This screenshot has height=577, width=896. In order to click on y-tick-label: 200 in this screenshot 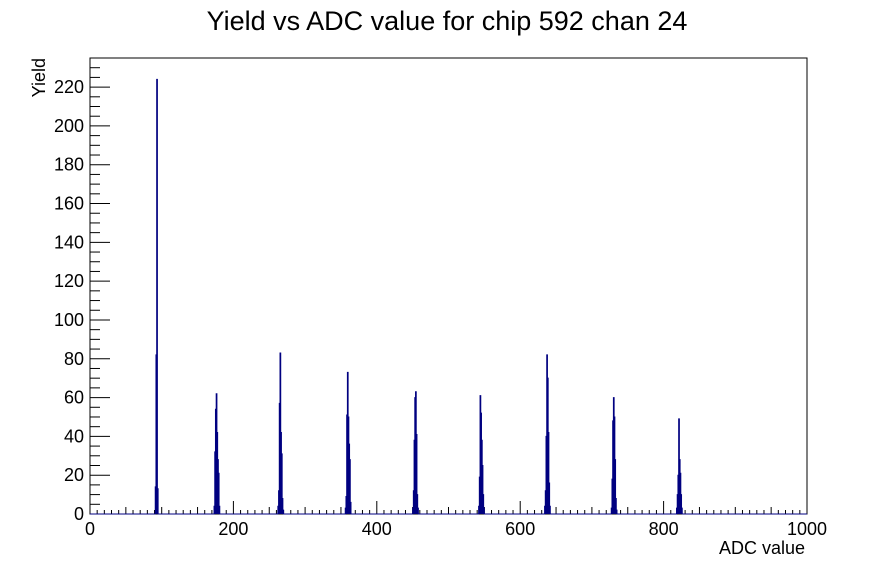, I will do `click(69, 126)`.